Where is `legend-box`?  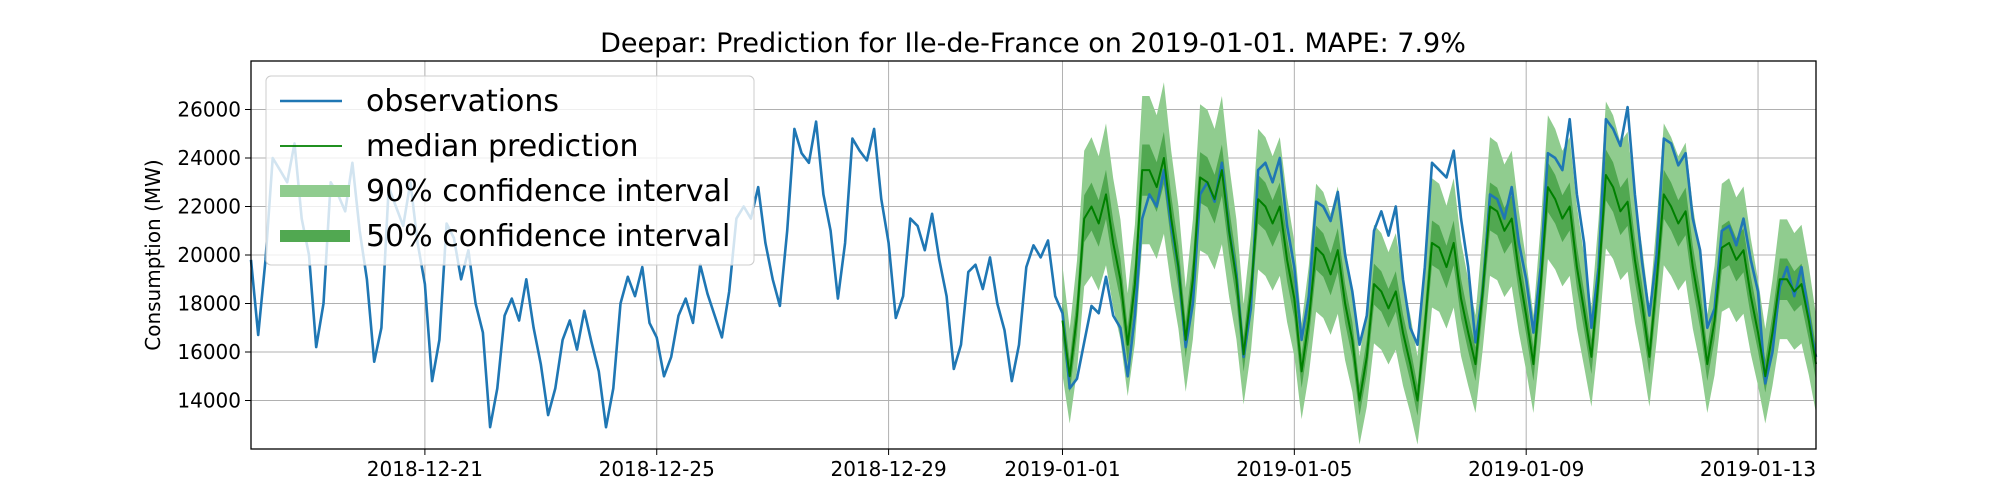
legend-box is located at coordinates (510, 170).